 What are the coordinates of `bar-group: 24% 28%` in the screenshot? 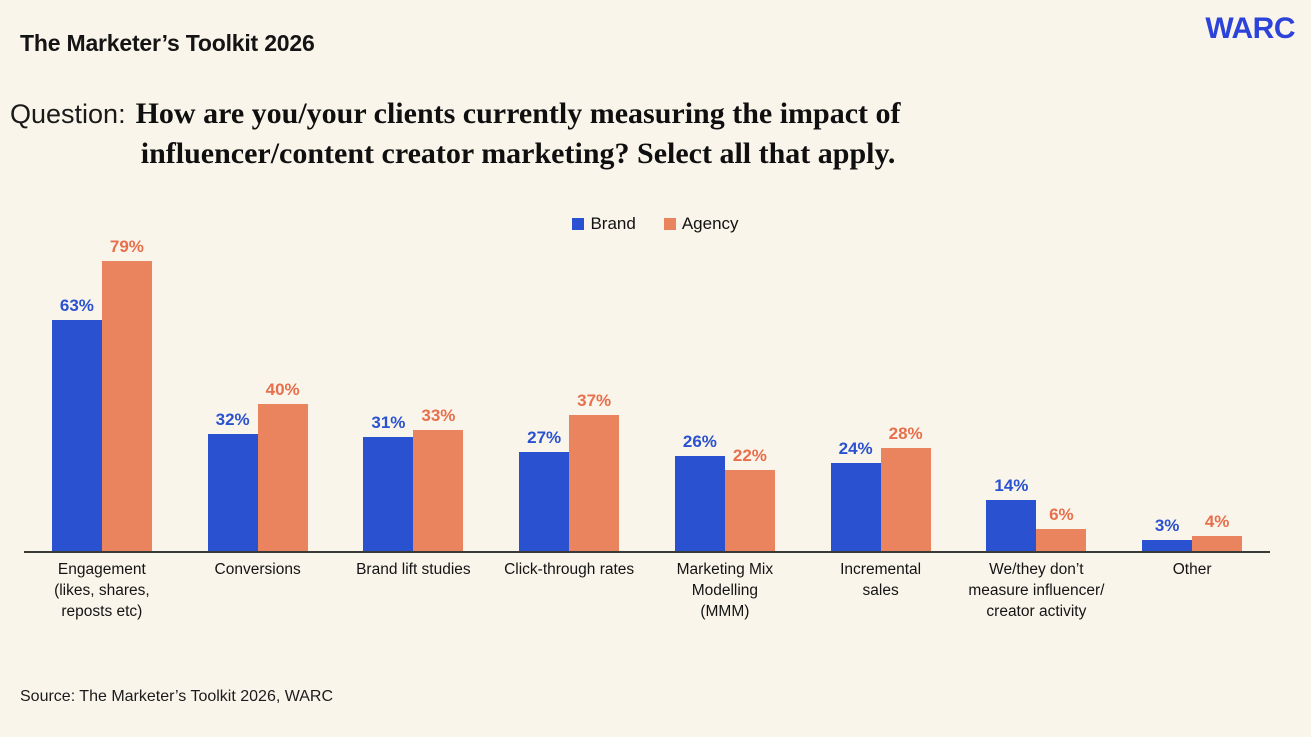 It's located at (881, 487).